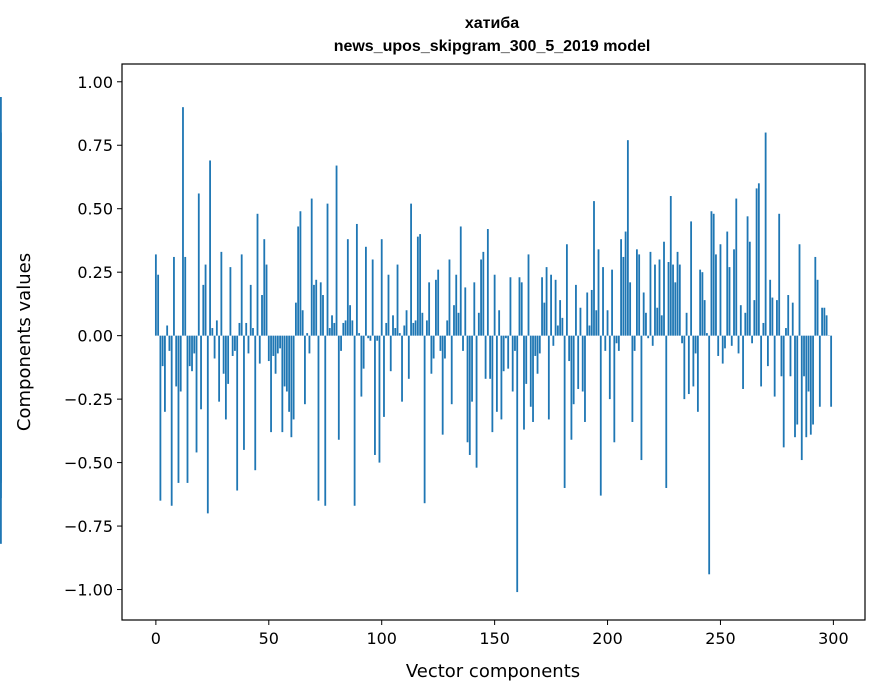 This screenshot has height=696, width=880. I want to click on y-tick-label: −0.50, so click(88, 463).